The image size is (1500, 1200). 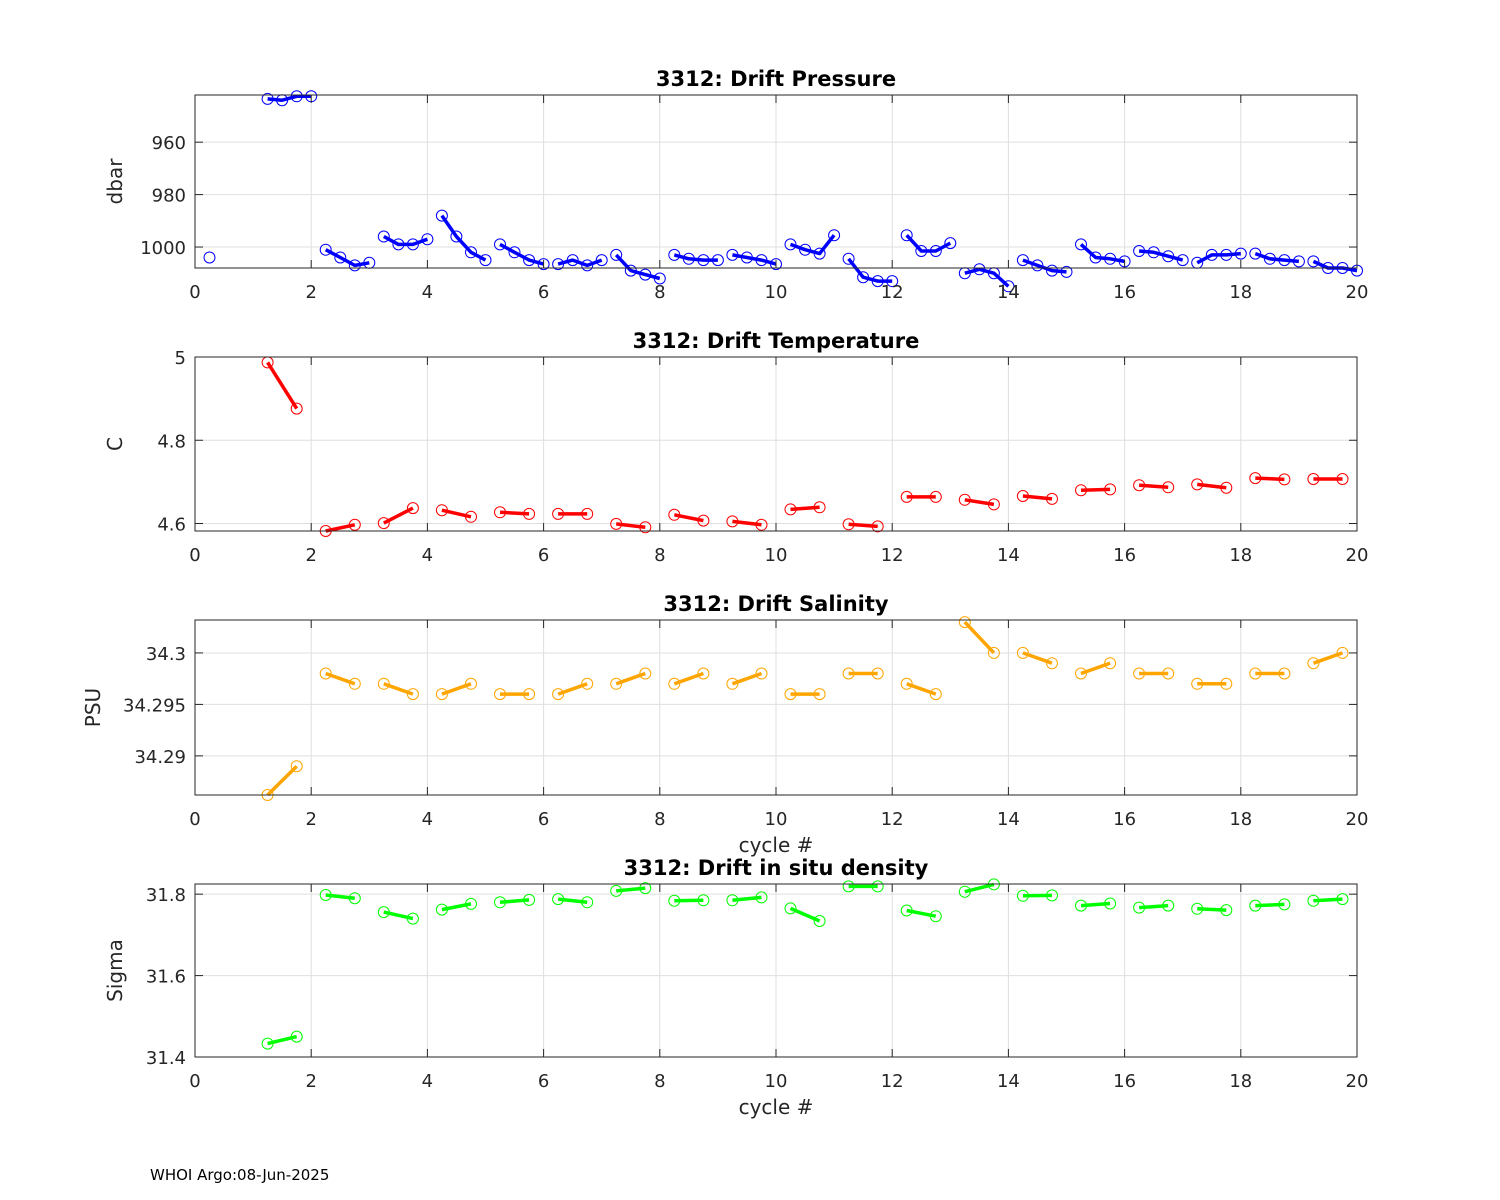 What do you see at coordinates (543, 292) in the screenshot?
I see `x-tick-label: 6` at bounding box center [543, 292].